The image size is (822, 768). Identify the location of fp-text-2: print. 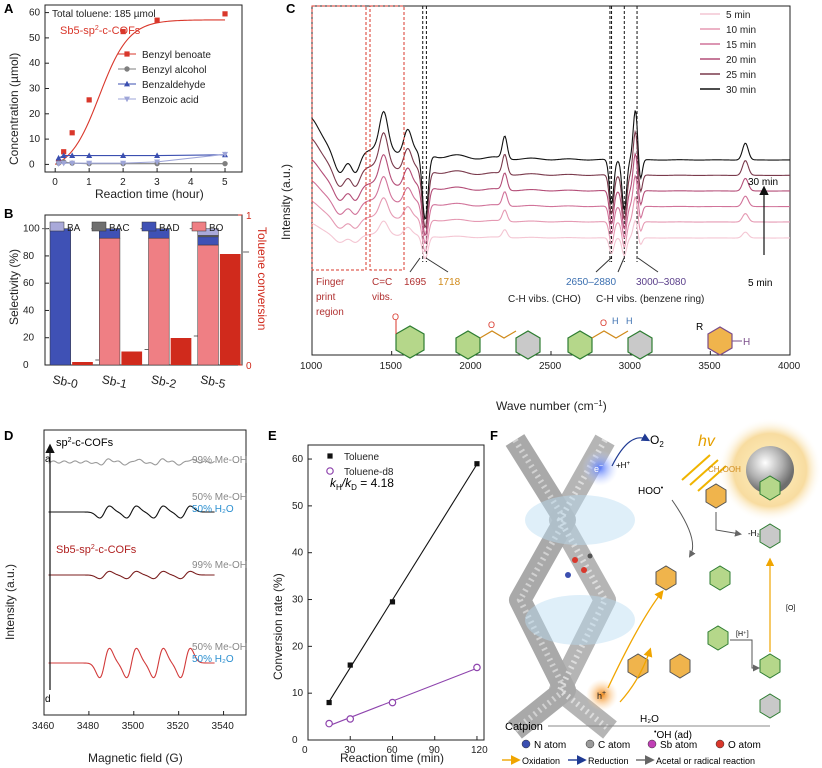
(326, 297).